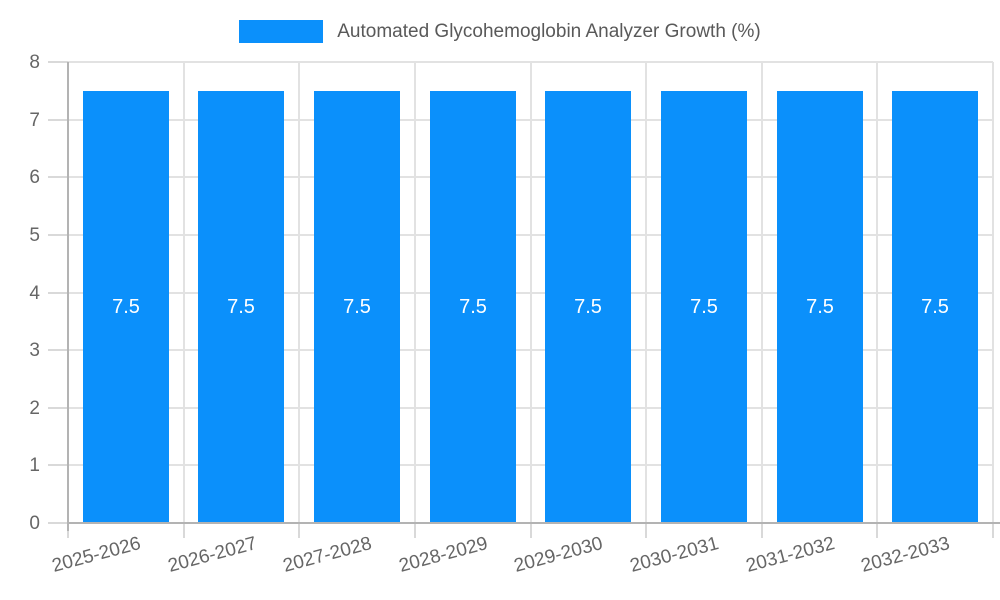  I want to click on y-tick-label: 3, so click(34, 351).